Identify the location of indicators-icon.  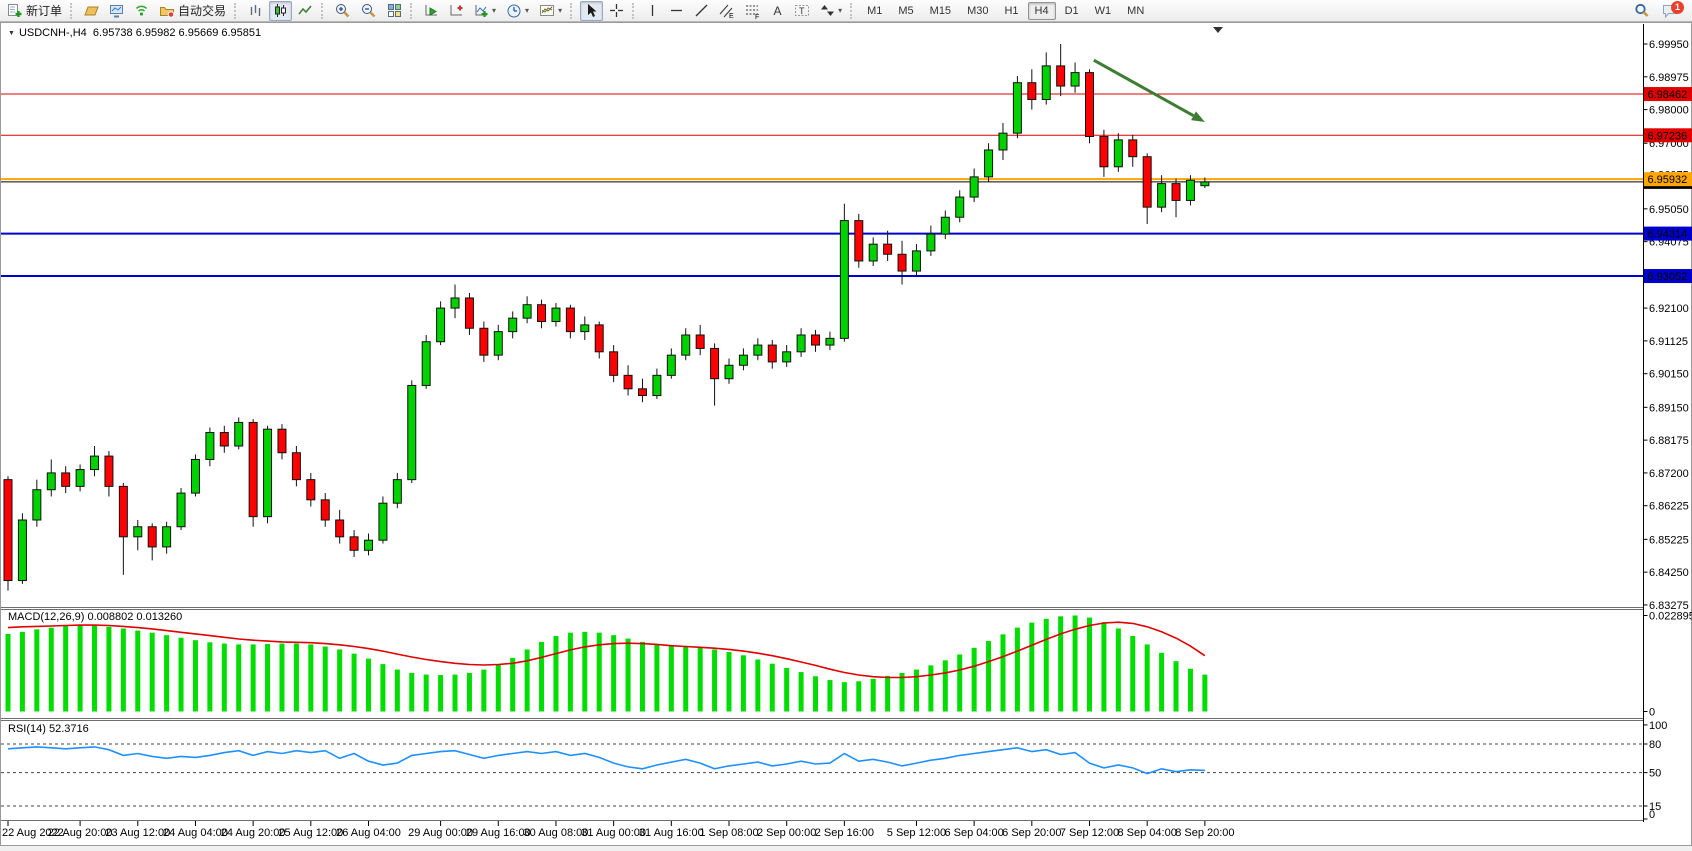
(481, 10).